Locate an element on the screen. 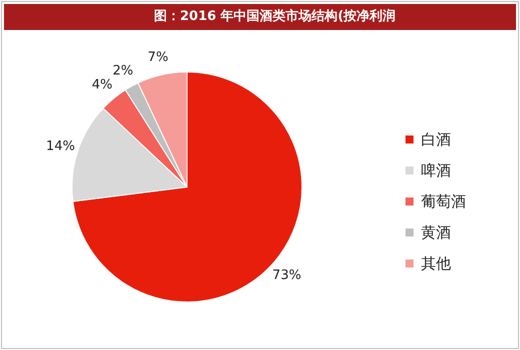 Image resolution: width=520 pixels, height=350 pixels. legend-label: 黄酒 is located at coordinates (436, 233).